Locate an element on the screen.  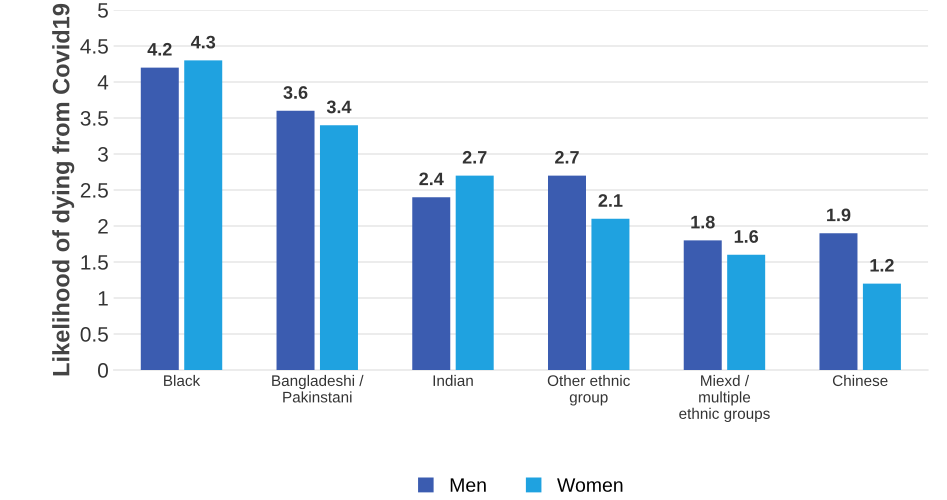
legend-label: Men is located at coordinates (468, 485).